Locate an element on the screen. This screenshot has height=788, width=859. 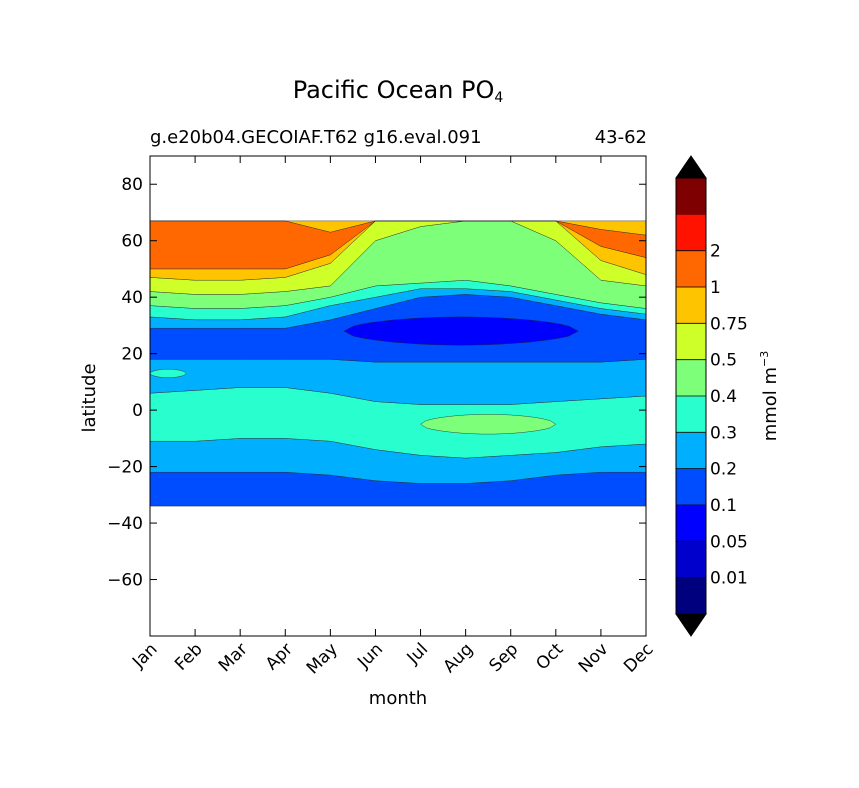
y-tick-label: 60 is located at coordinates (132, 242).